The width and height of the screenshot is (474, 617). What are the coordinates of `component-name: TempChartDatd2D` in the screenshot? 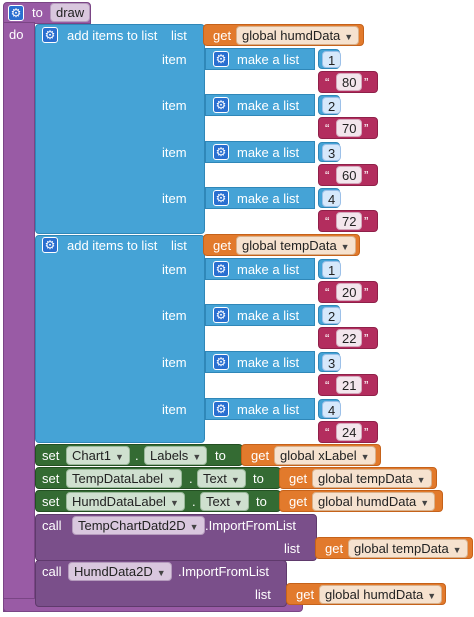 It's located at (132, 525).